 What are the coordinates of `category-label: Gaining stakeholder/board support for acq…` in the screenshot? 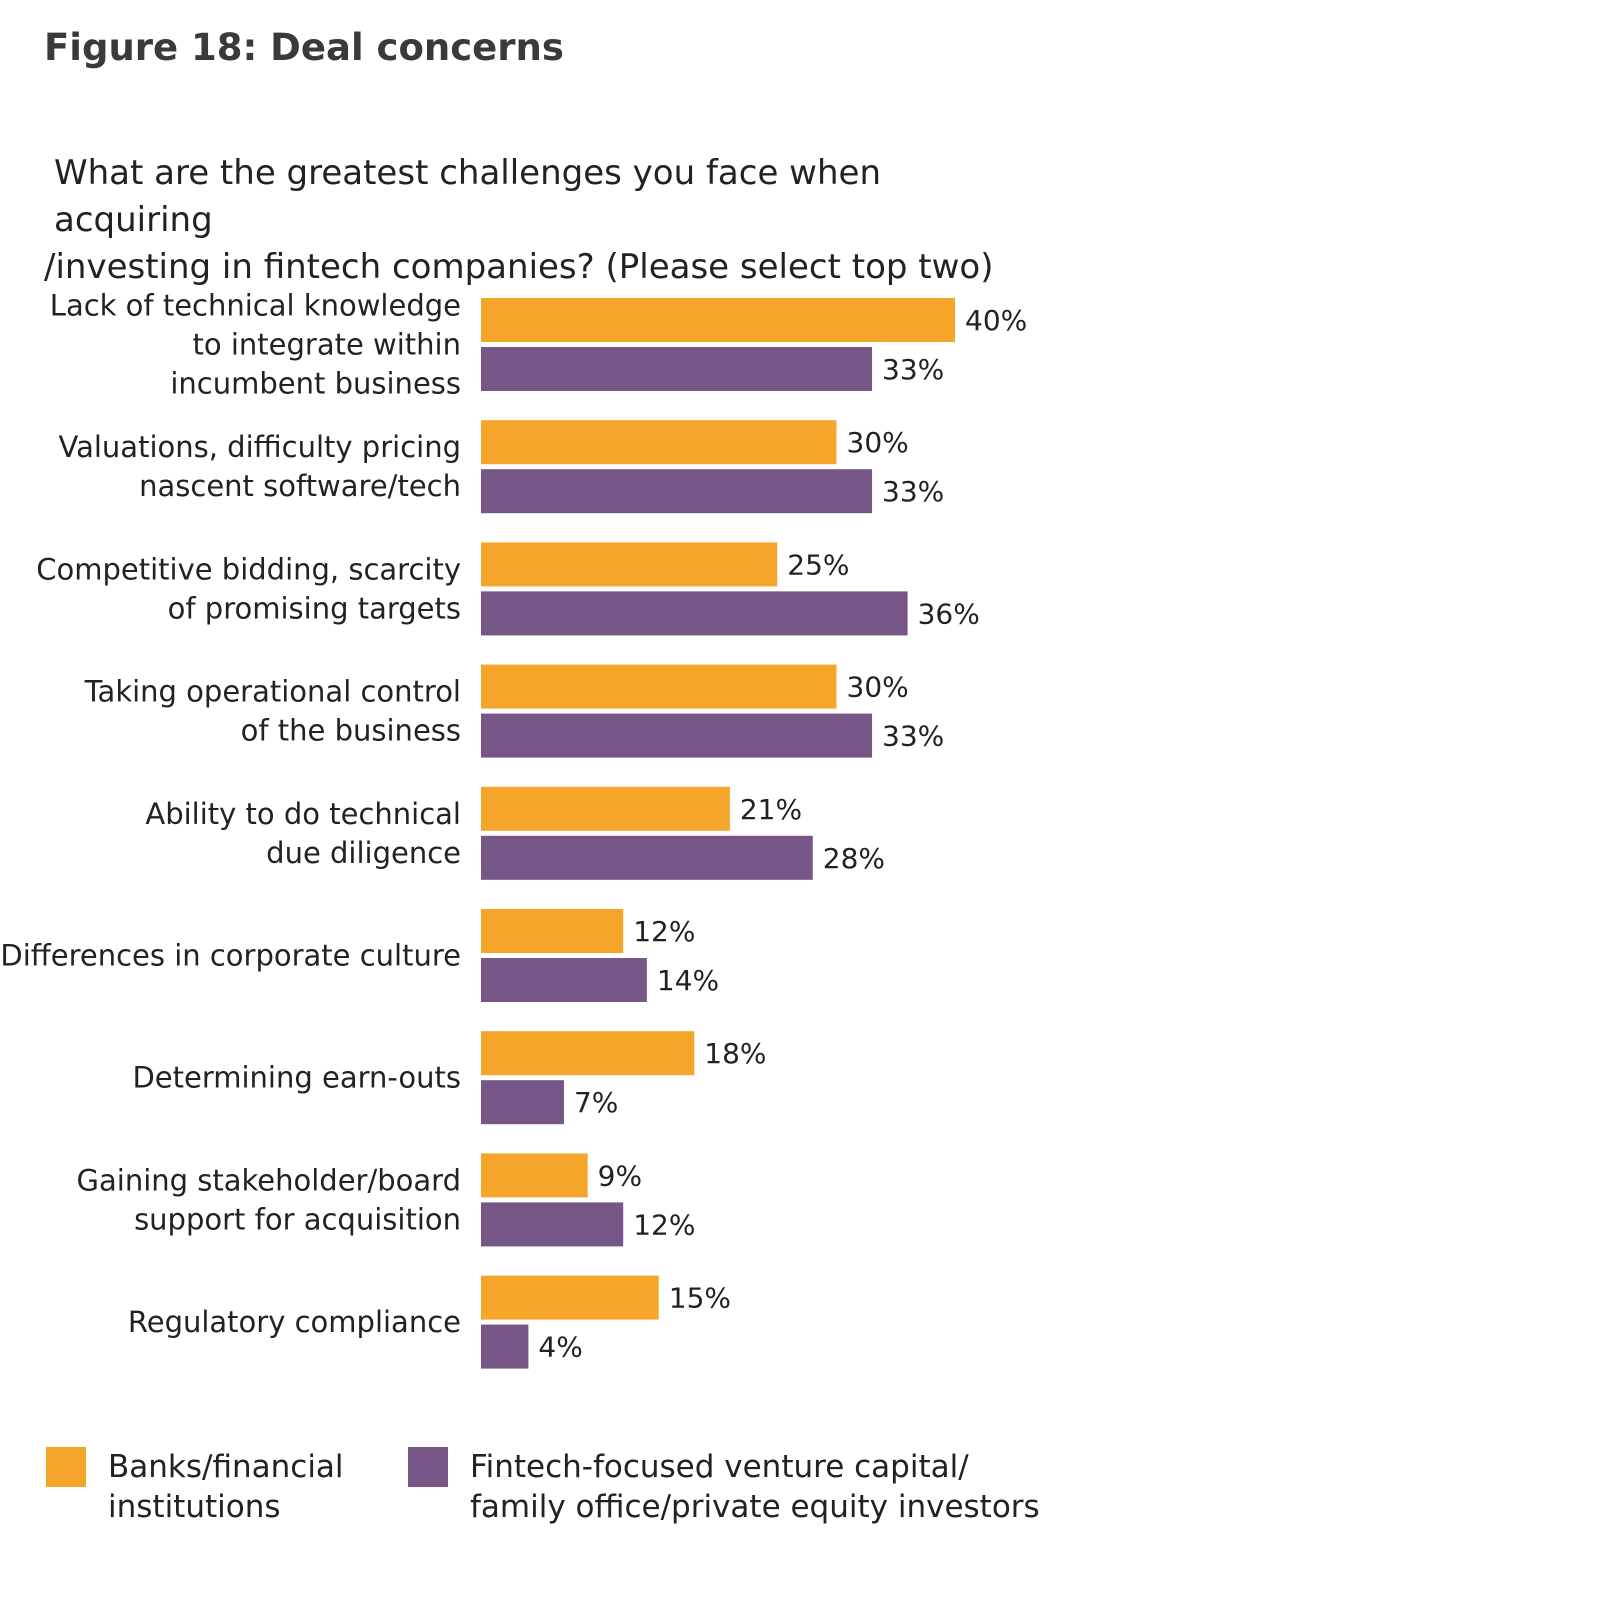 It's located at (269, 1199).